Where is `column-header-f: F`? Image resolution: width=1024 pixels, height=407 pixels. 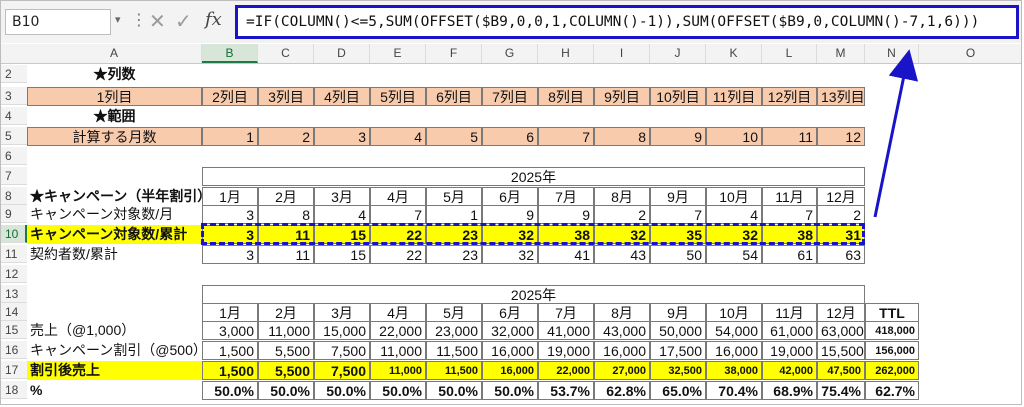 column-header-f: F is located at coordinates (454, 53).